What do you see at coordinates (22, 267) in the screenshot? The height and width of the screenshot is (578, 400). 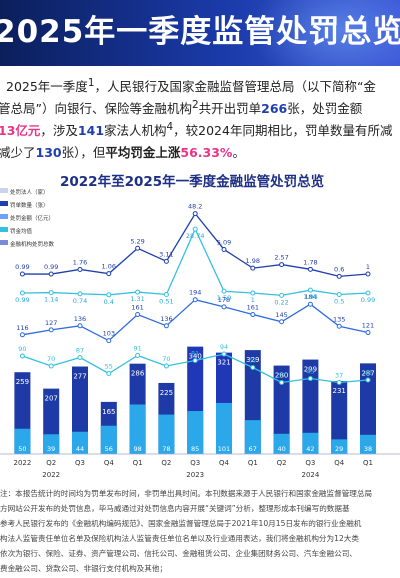 I see `series-top-line-label: 0.99` at bounding box center [22, 267].